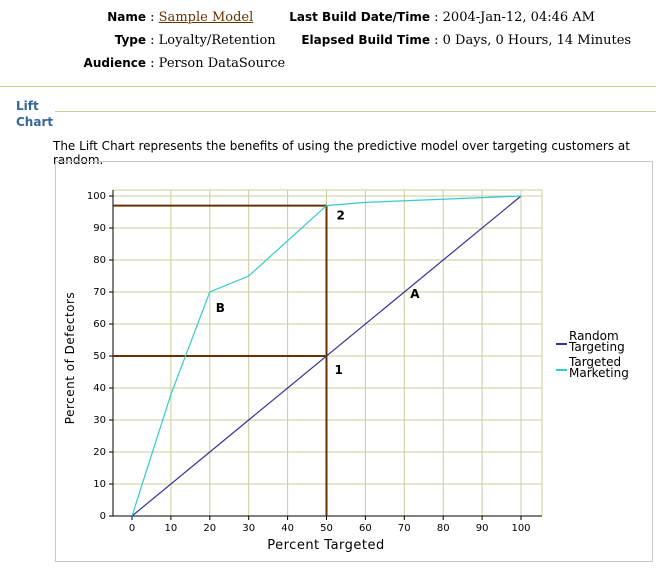 The height and width of the screenshot is (568, 656). I want to click on x-tick-label: 0, so click(132, 528).